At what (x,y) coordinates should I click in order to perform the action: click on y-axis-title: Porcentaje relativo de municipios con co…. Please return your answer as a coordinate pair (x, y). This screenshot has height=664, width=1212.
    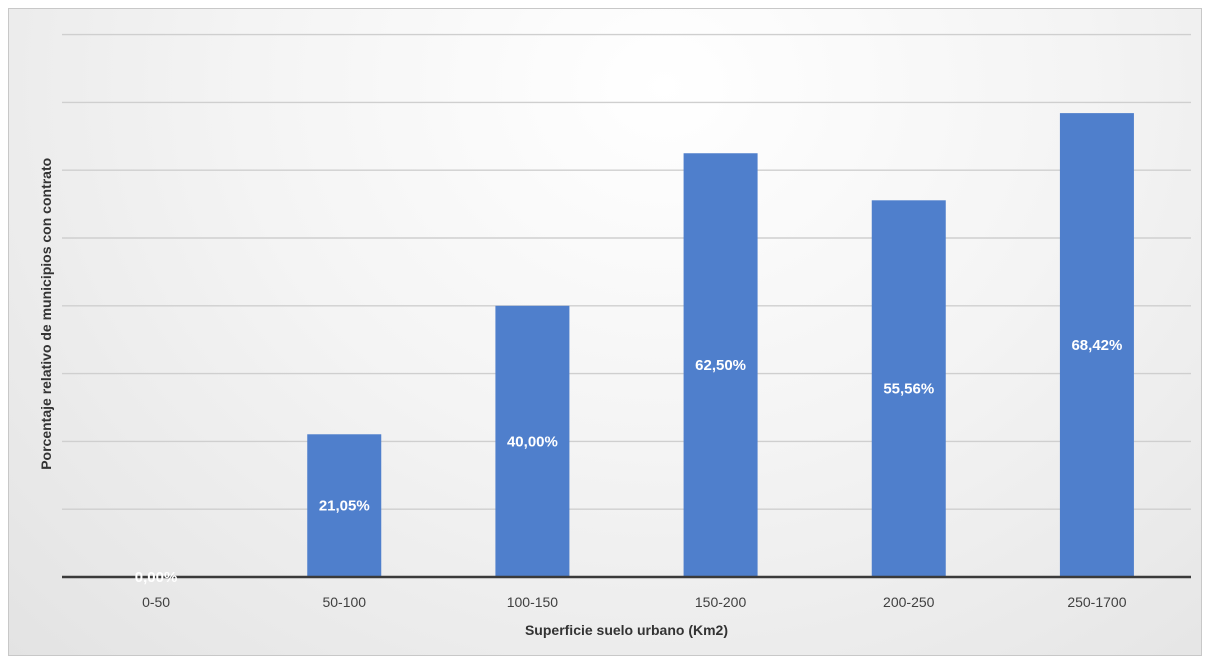
    Looking at the image, I should click on (46, 314).